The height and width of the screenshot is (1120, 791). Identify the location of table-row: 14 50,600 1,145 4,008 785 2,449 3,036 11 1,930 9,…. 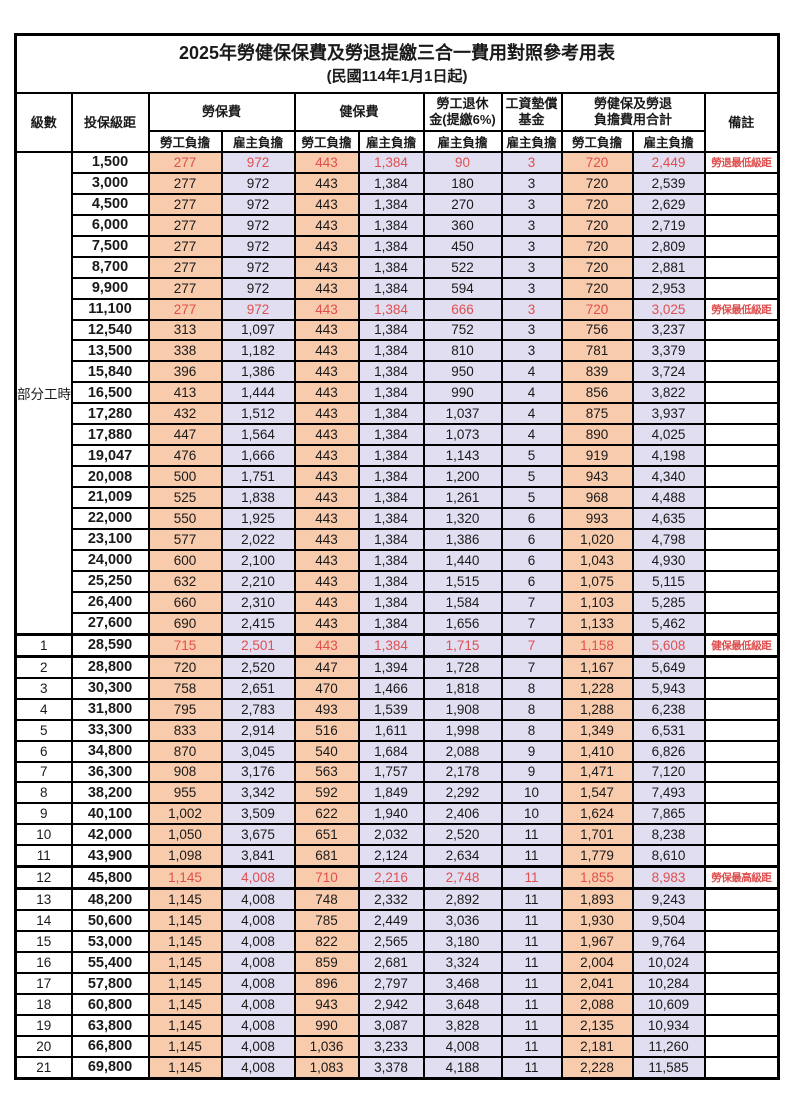
(397, 921).